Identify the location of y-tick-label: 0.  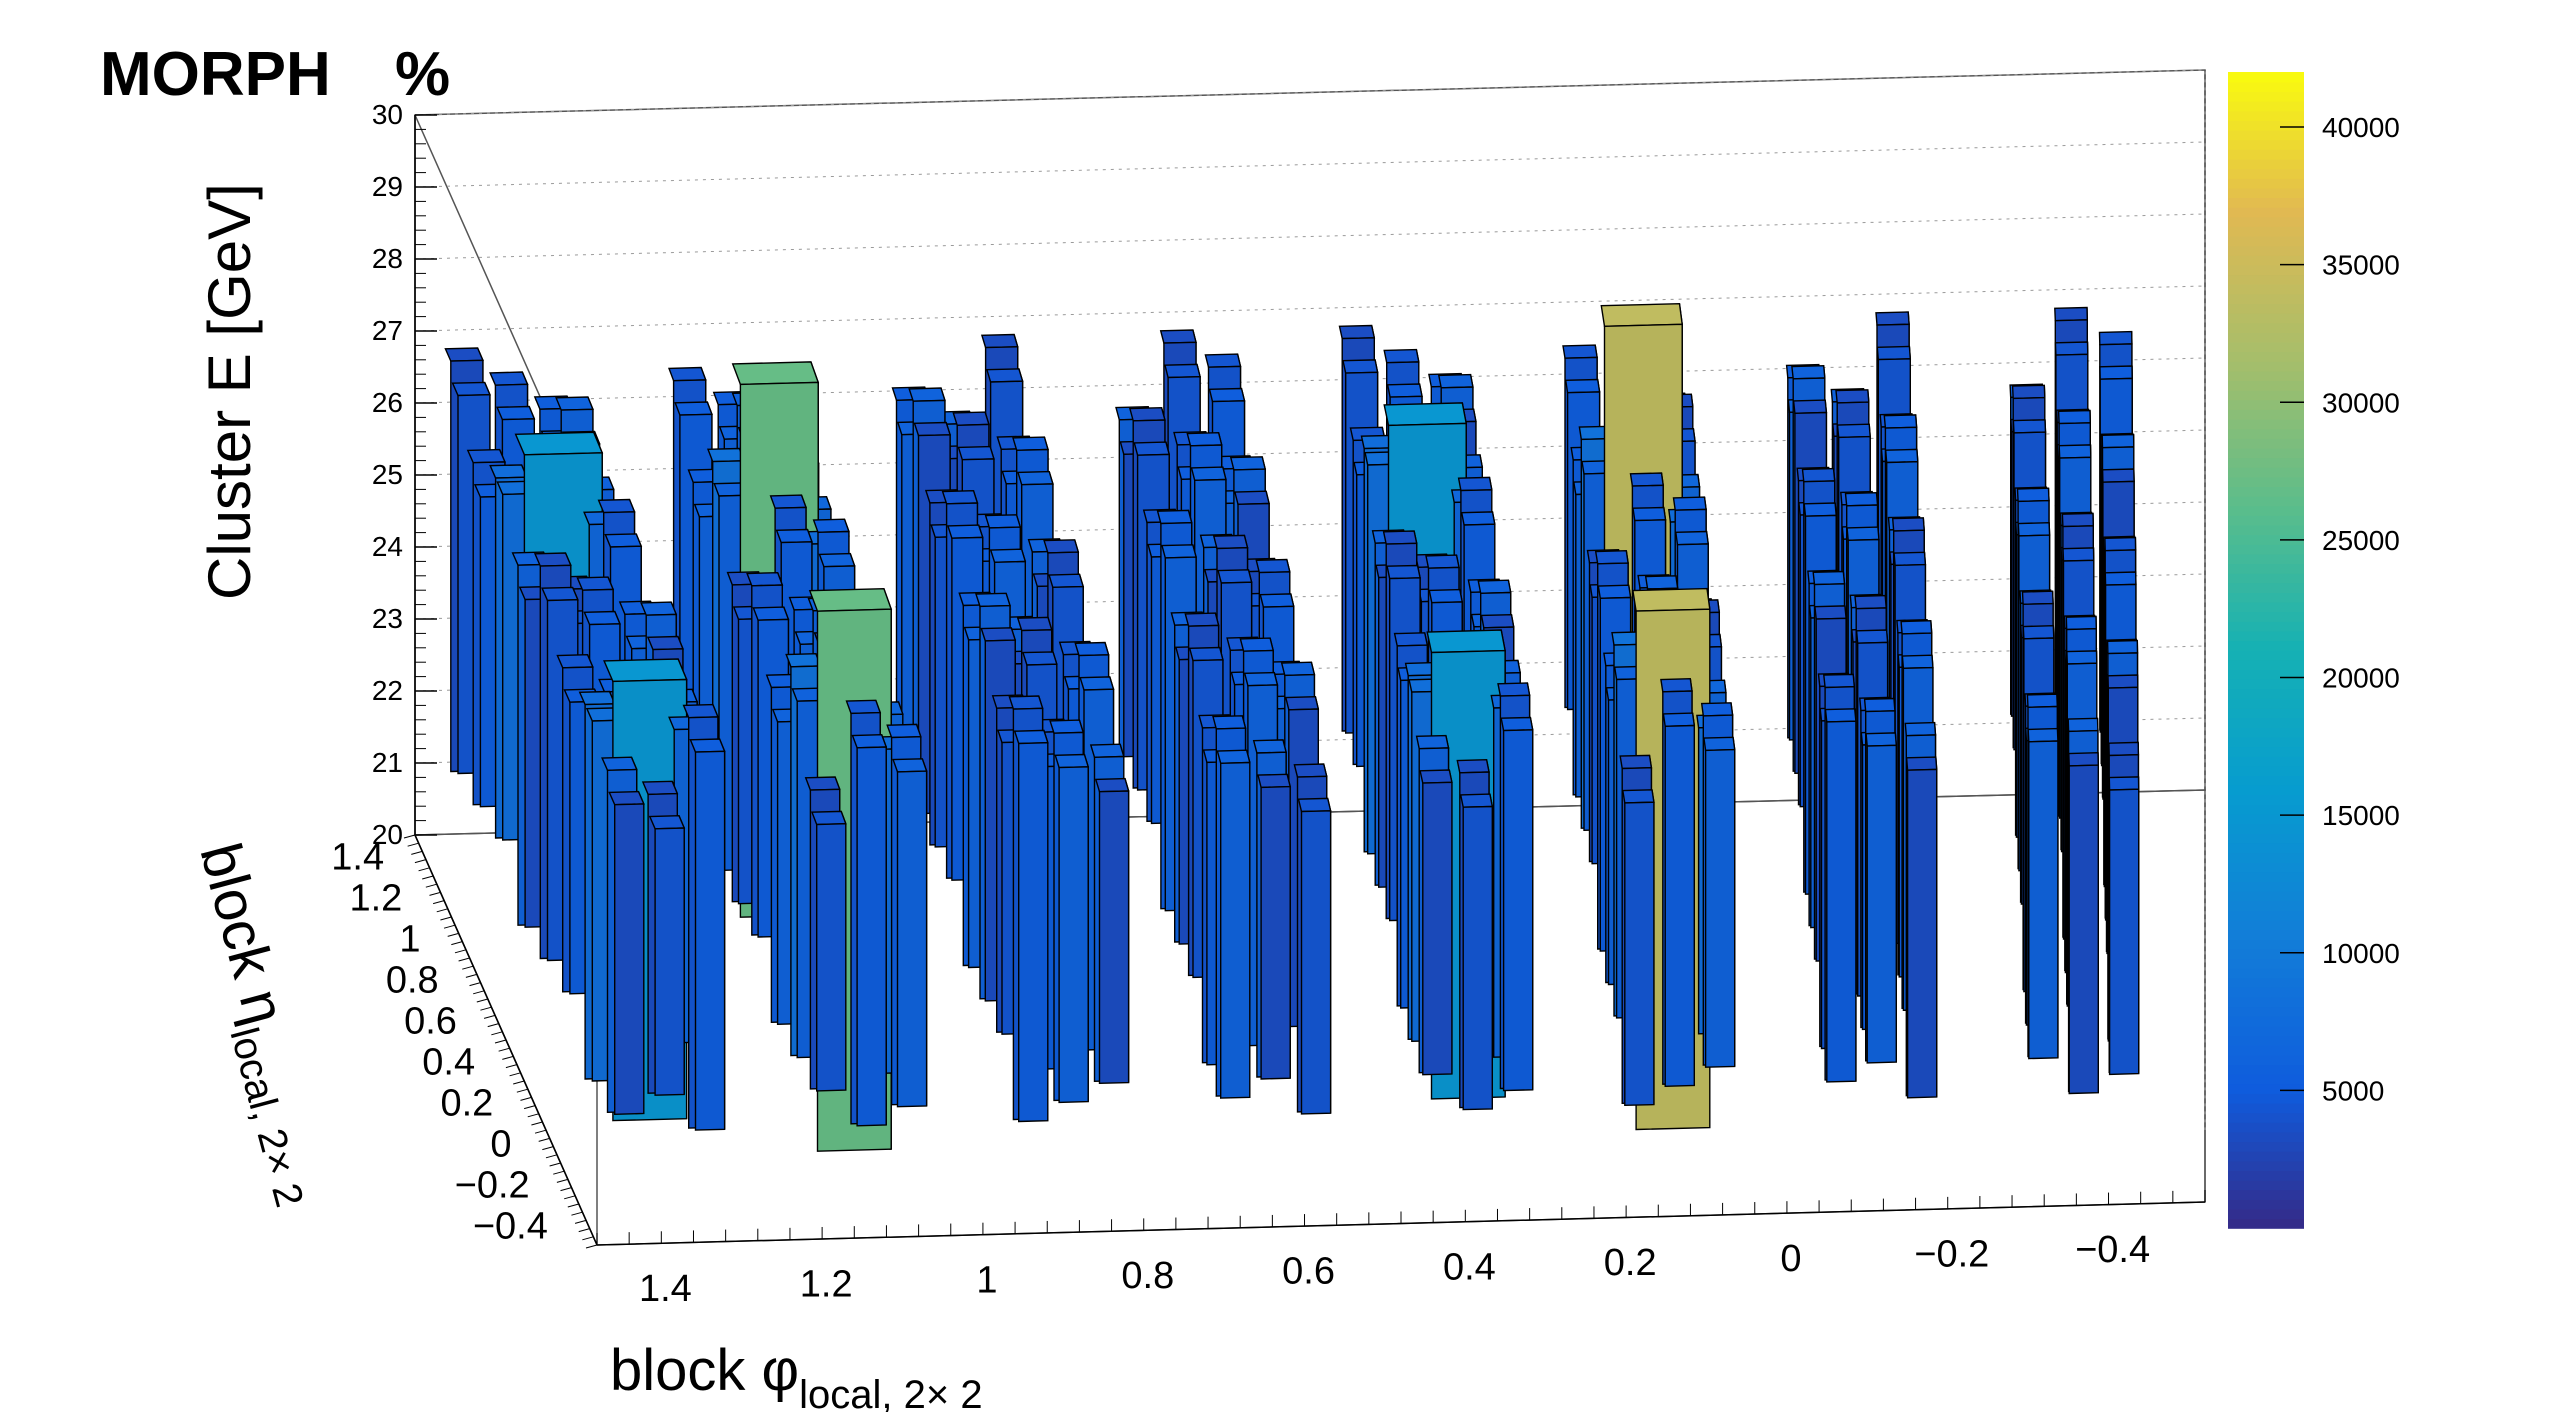
(500, 1145).